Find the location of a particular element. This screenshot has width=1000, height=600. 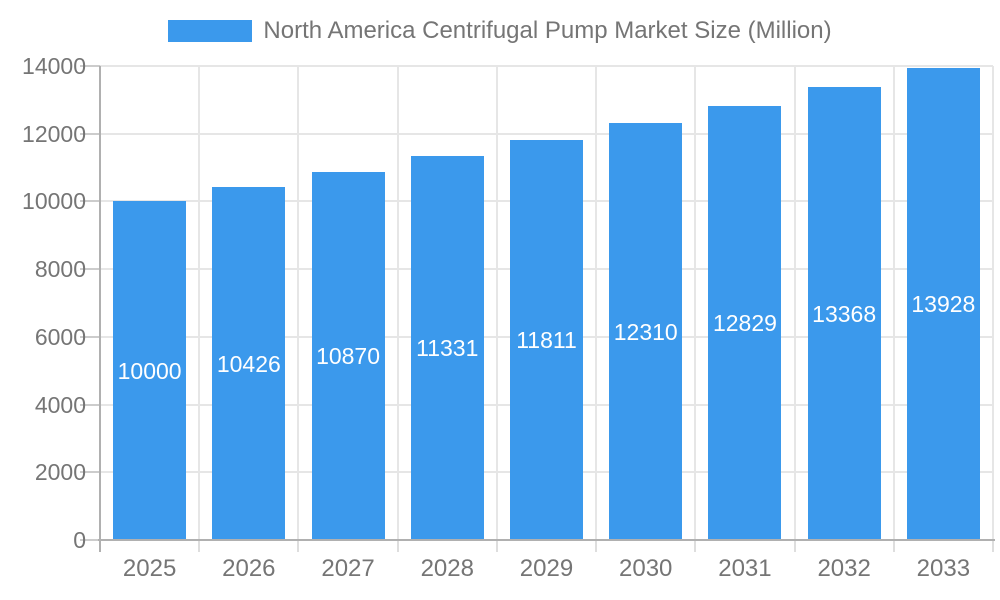

x-axis-tick-label: 2029 is located at coordinates (546, 568).